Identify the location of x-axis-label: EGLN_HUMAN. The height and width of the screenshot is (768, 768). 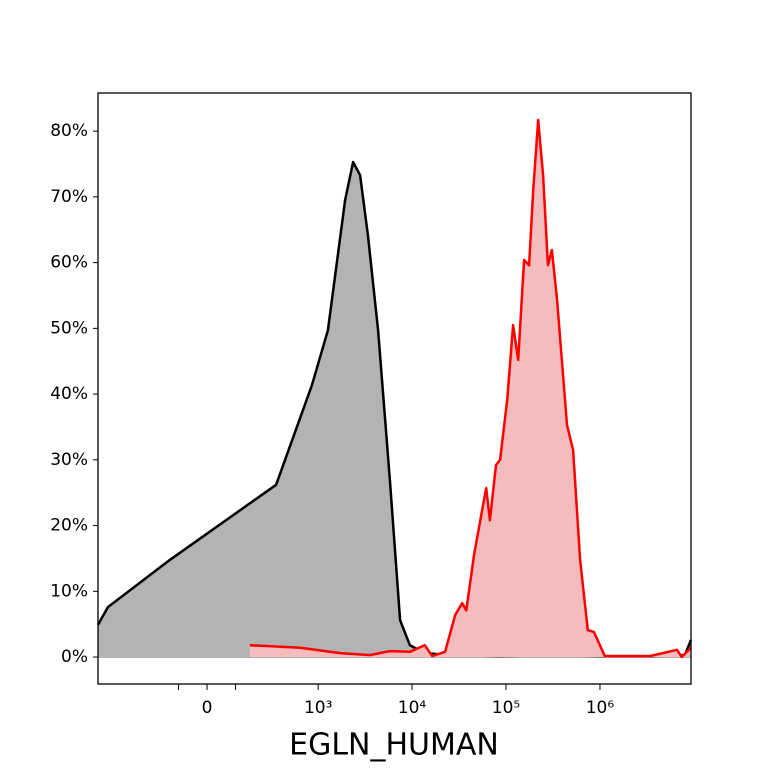
(394, 745).